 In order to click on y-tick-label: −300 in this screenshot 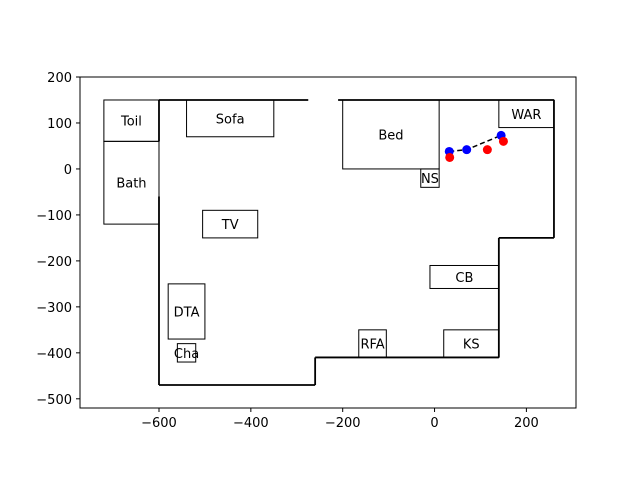, I will do `click(54, 308)`.